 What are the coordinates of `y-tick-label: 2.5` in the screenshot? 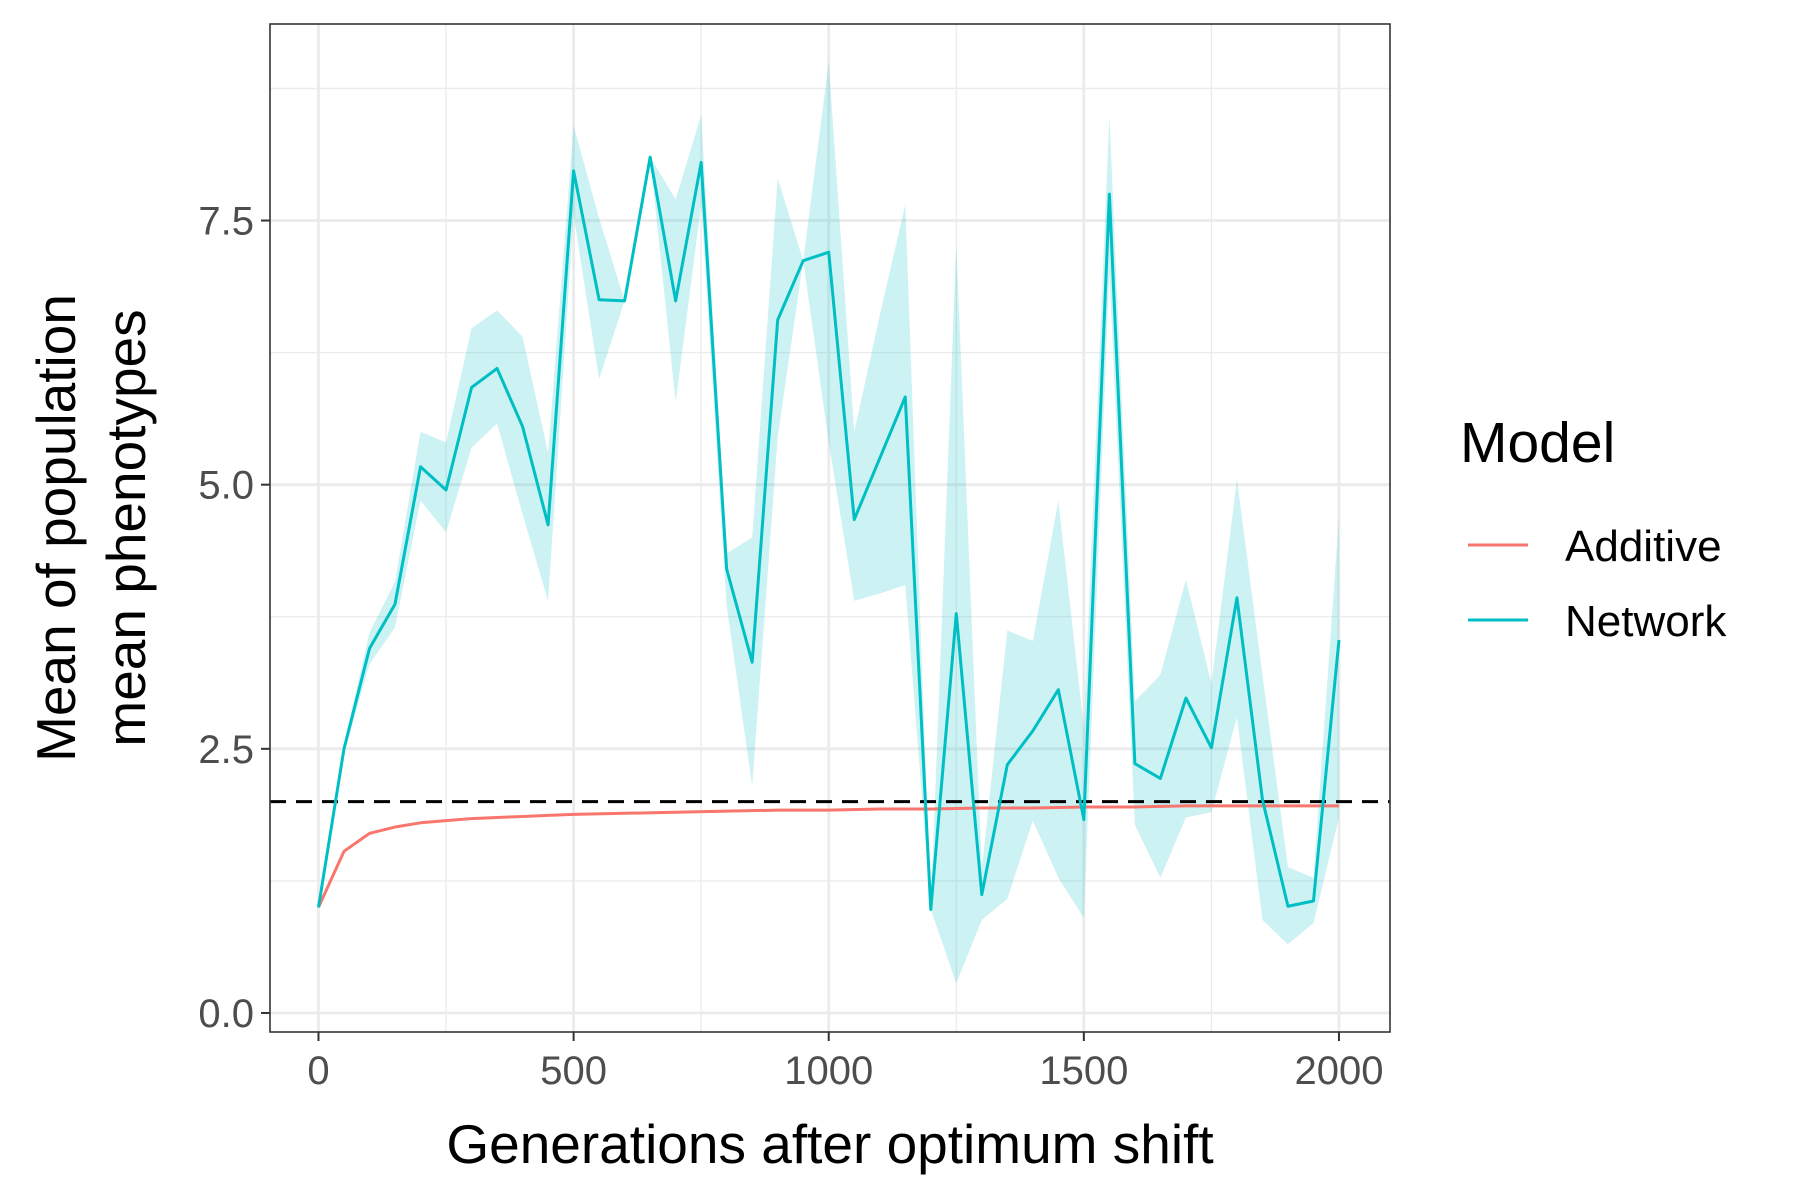 It's located at (226, 750).